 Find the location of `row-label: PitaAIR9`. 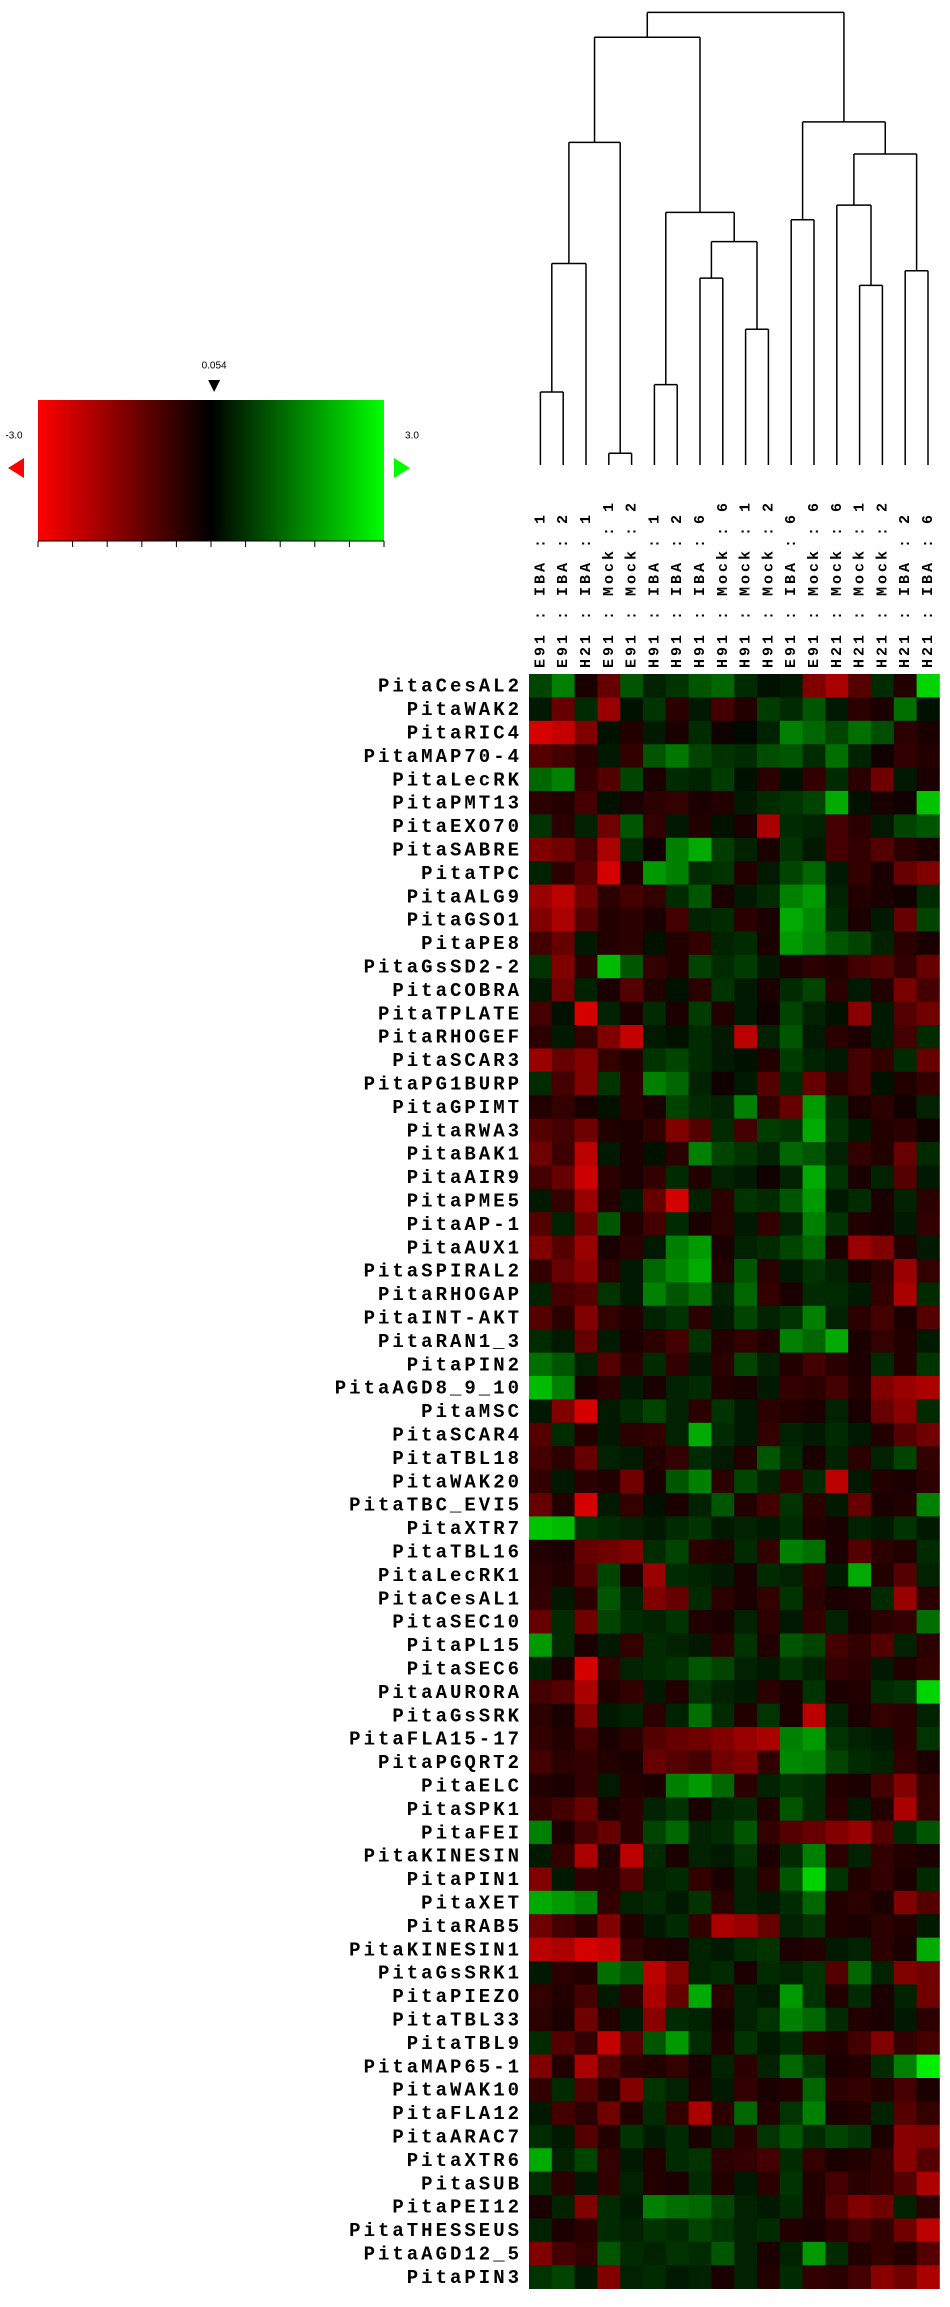

row-label: PitaAIR9 is located at coordinates (464, 1178).